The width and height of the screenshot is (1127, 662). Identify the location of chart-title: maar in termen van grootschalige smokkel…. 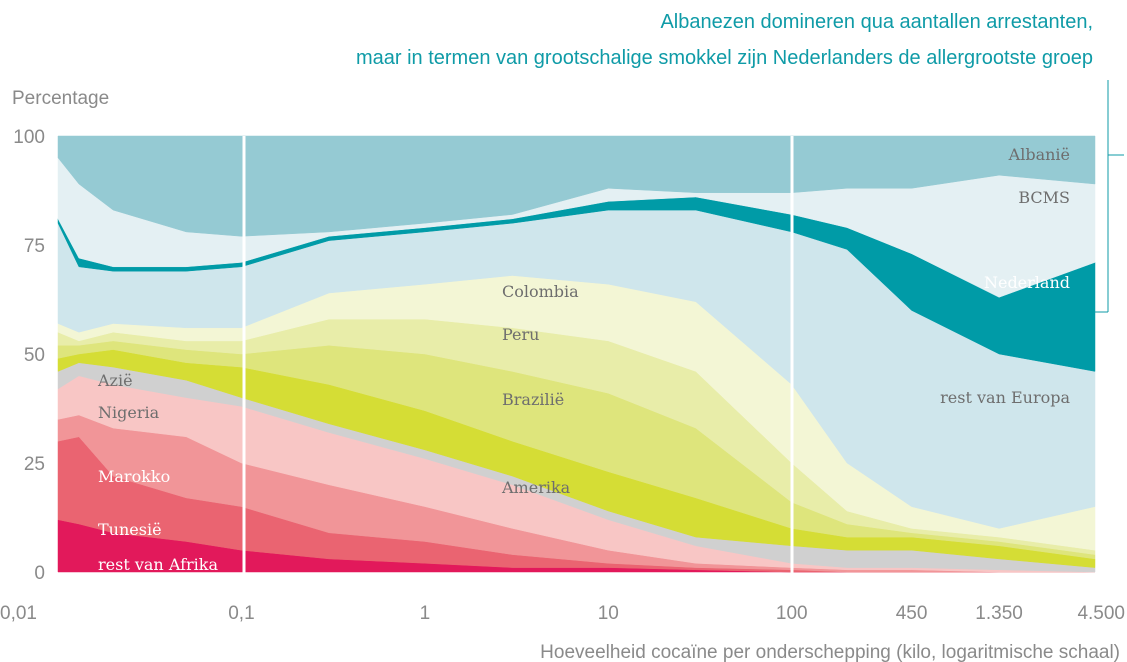
(724, 58).